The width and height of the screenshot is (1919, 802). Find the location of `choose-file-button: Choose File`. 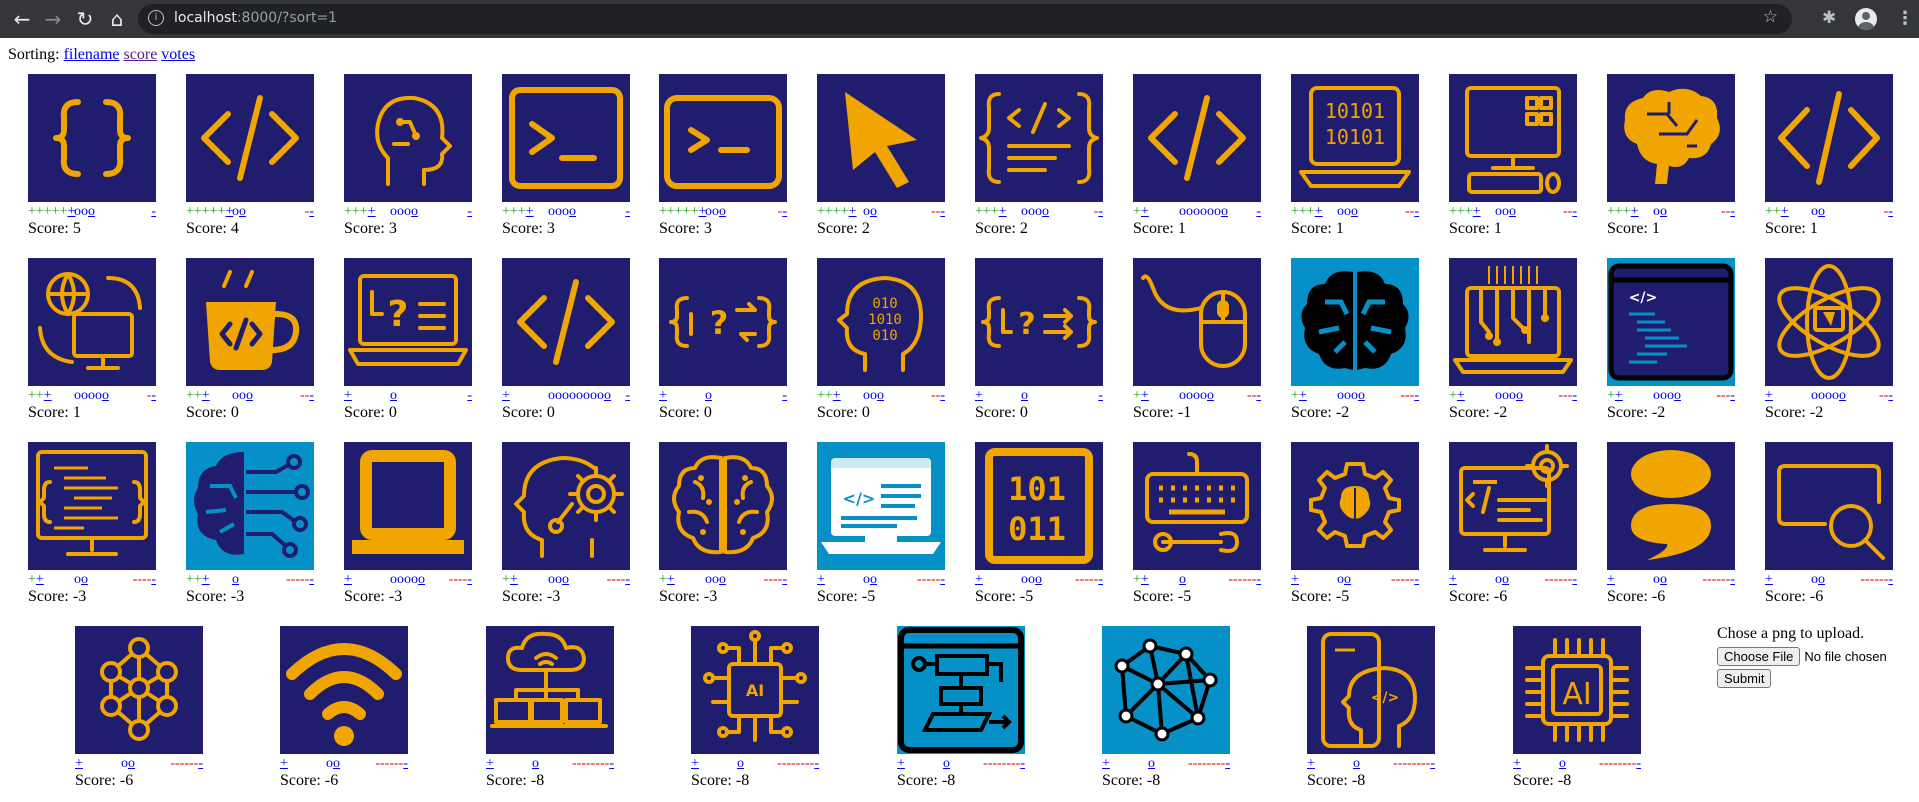

choose-file-button: Choose File is located at coordinates (1759, 656).